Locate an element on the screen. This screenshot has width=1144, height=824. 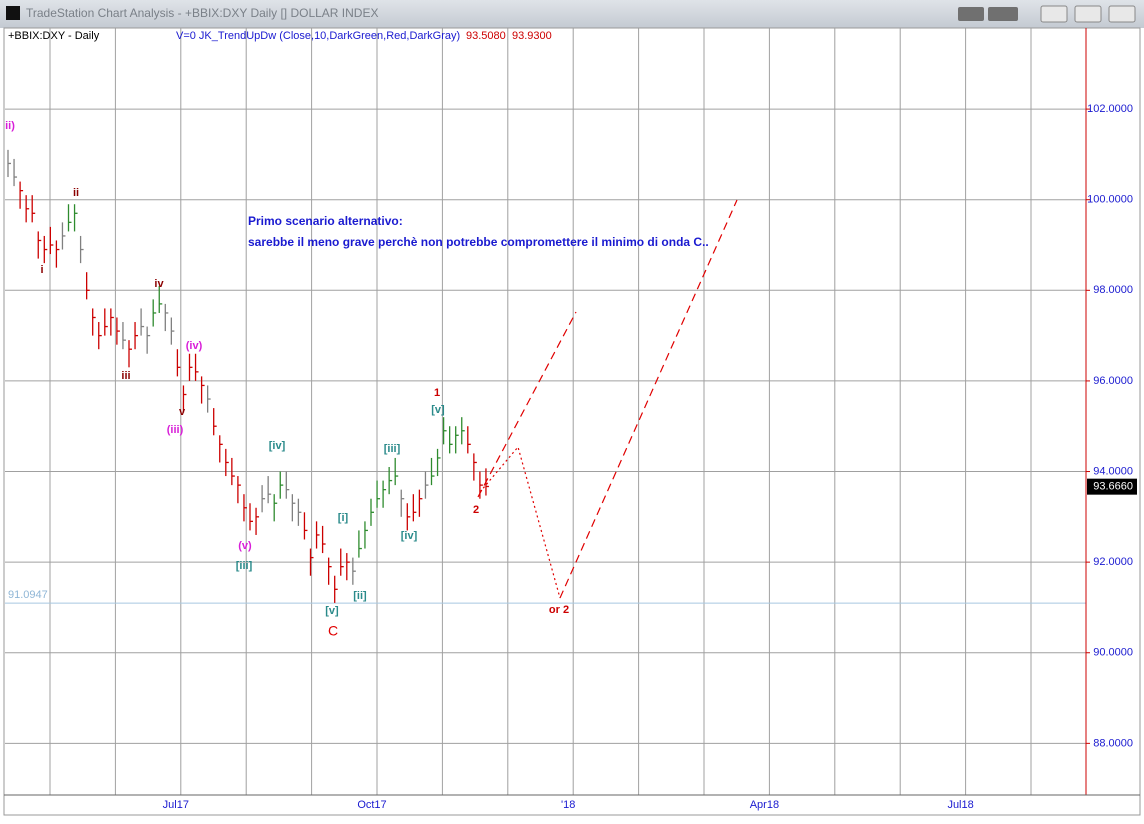
title-bar is located at coordinates (572, 14).